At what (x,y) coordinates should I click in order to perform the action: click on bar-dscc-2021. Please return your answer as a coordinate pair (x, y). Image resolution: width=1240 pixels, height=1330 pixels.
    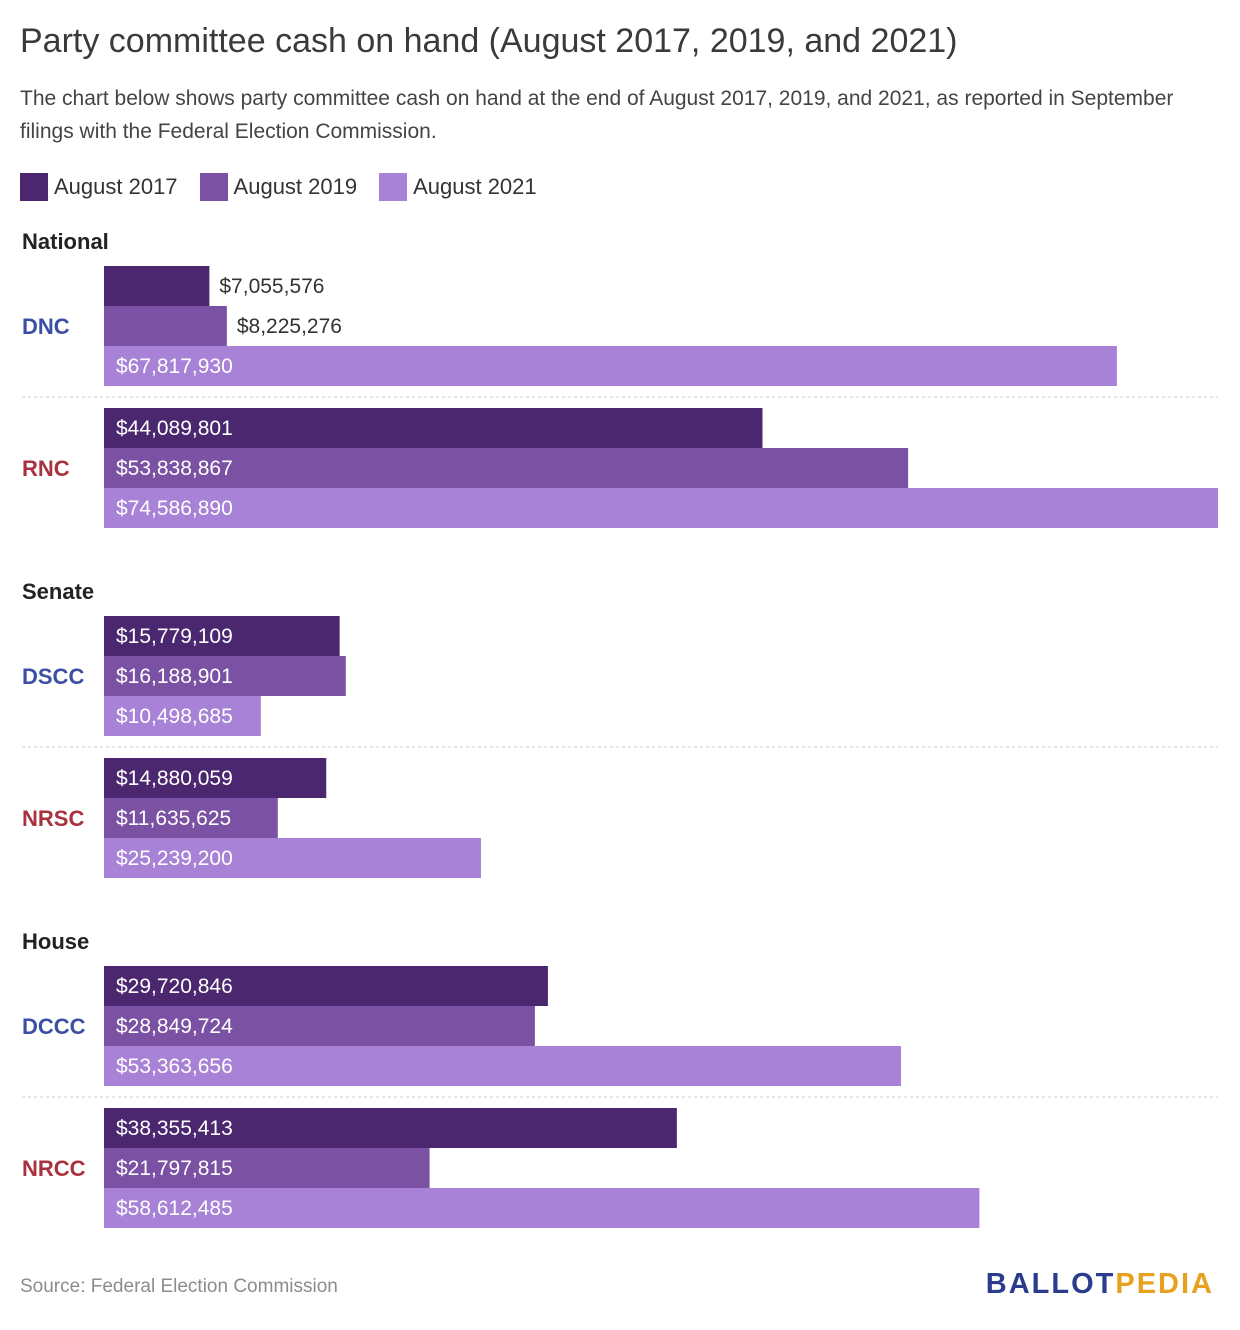
    Looking at the image, I should click on (182, 716).